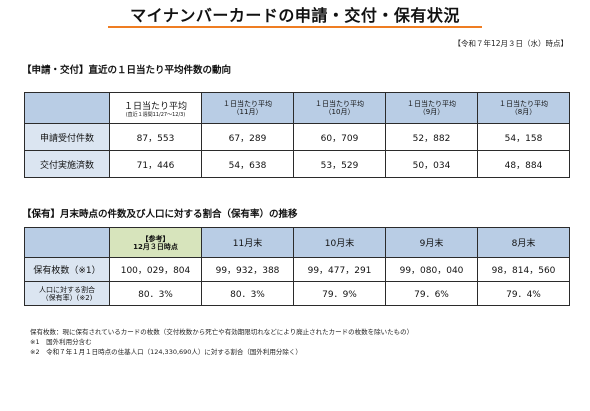 The height and width of the screenshot is (411, 590). I want to click on reference-column-header: 【参考】 12月３日時点, so click(155, 242).